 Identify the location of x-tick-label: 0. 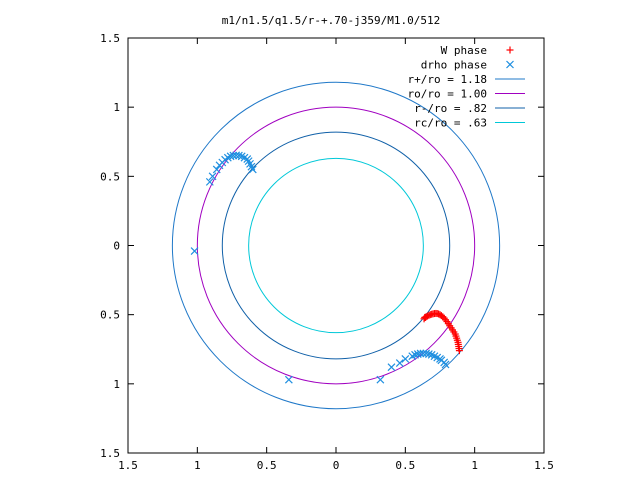
(336, 465).